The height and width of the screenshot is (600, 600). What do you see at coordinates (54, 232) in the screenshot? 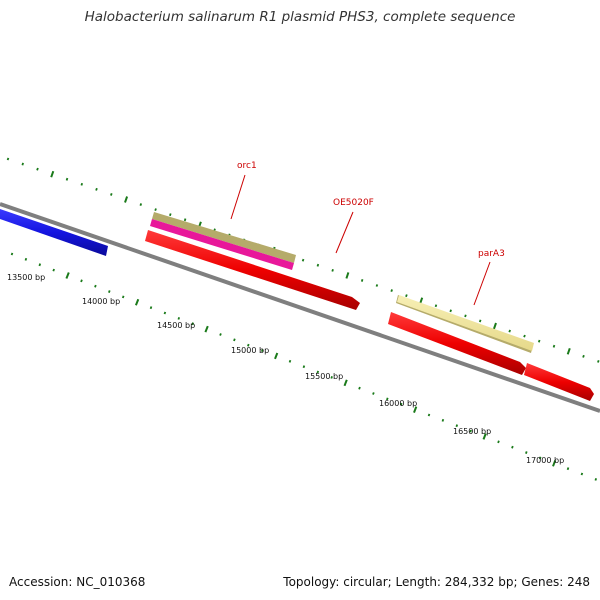
I see `gene-blue-reverse` at bounding box center [54, 232].